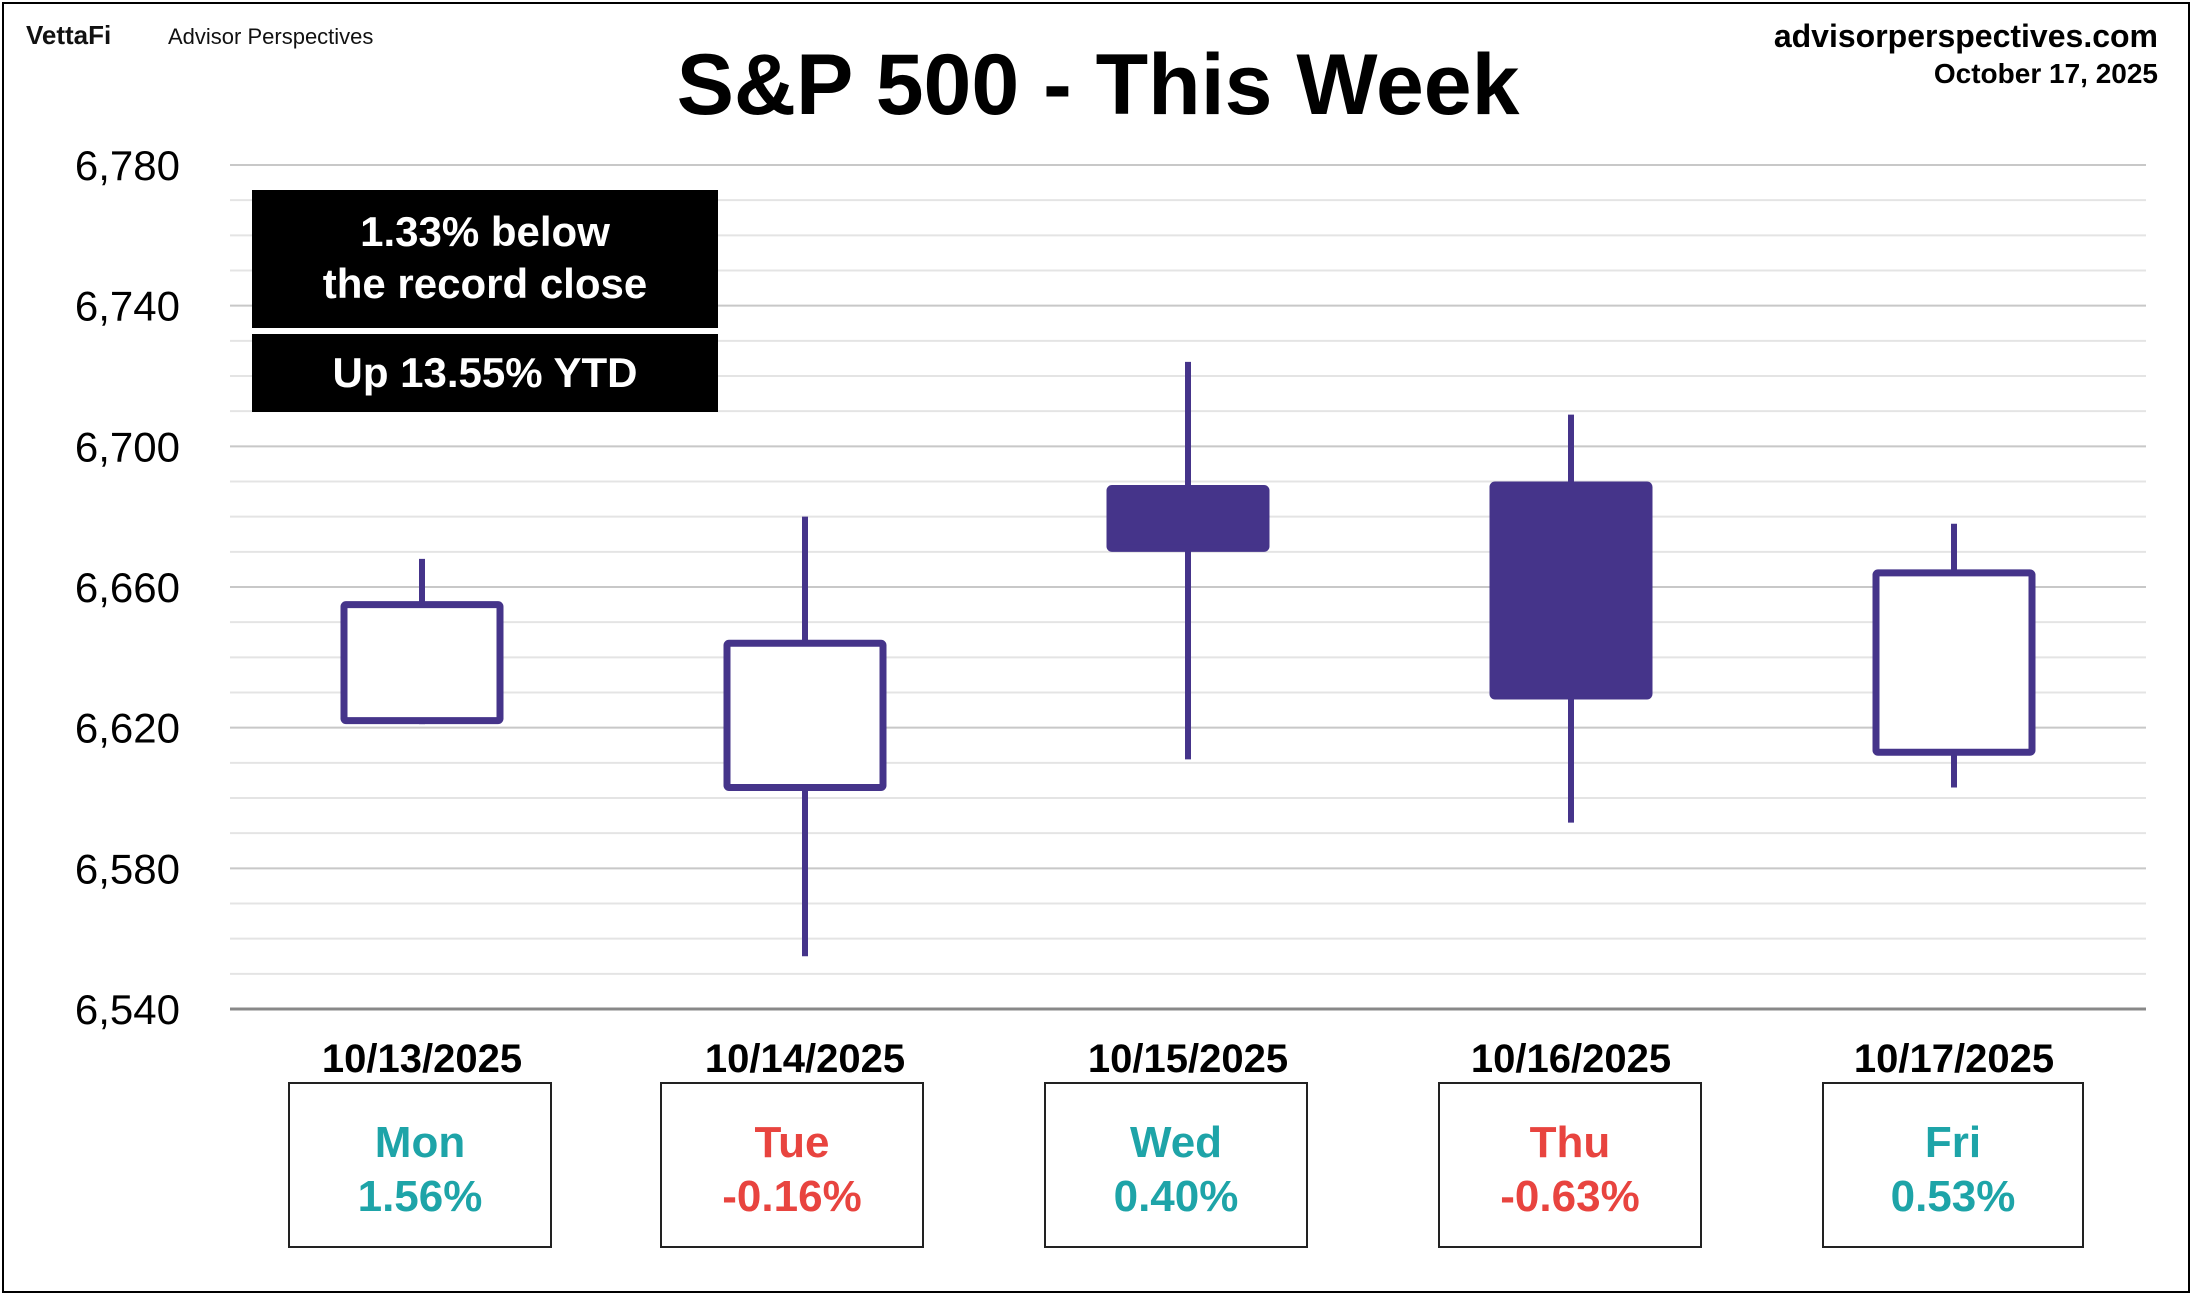 The width and height of the screenshot is (2196, 1299). What do you see at coordinates (1176, 1142) in the screenshot?
I see `day-label: Wed` at bounding box center [1176, 1142].